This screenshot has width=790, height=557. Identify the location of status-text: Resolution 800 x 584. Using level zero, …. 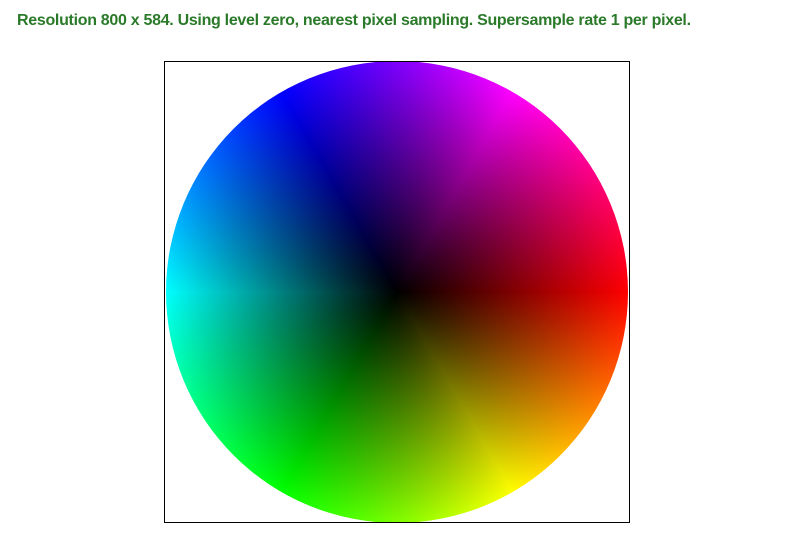
(354, 21).